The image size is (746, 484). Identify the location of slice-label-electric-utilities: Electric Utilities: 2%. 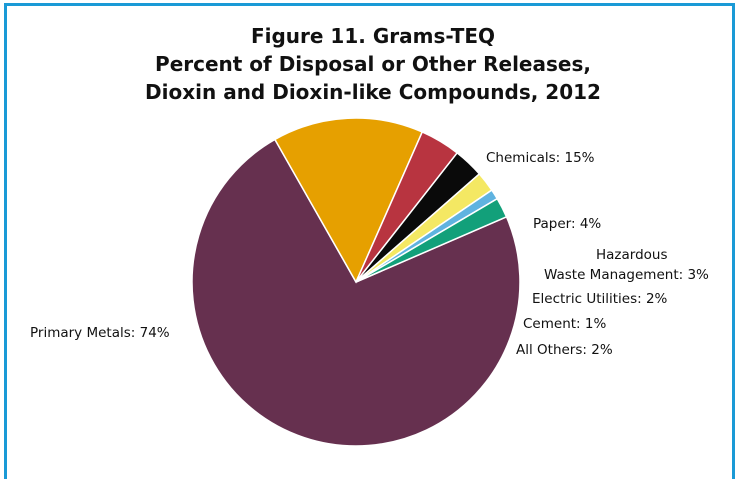
(600, 299).